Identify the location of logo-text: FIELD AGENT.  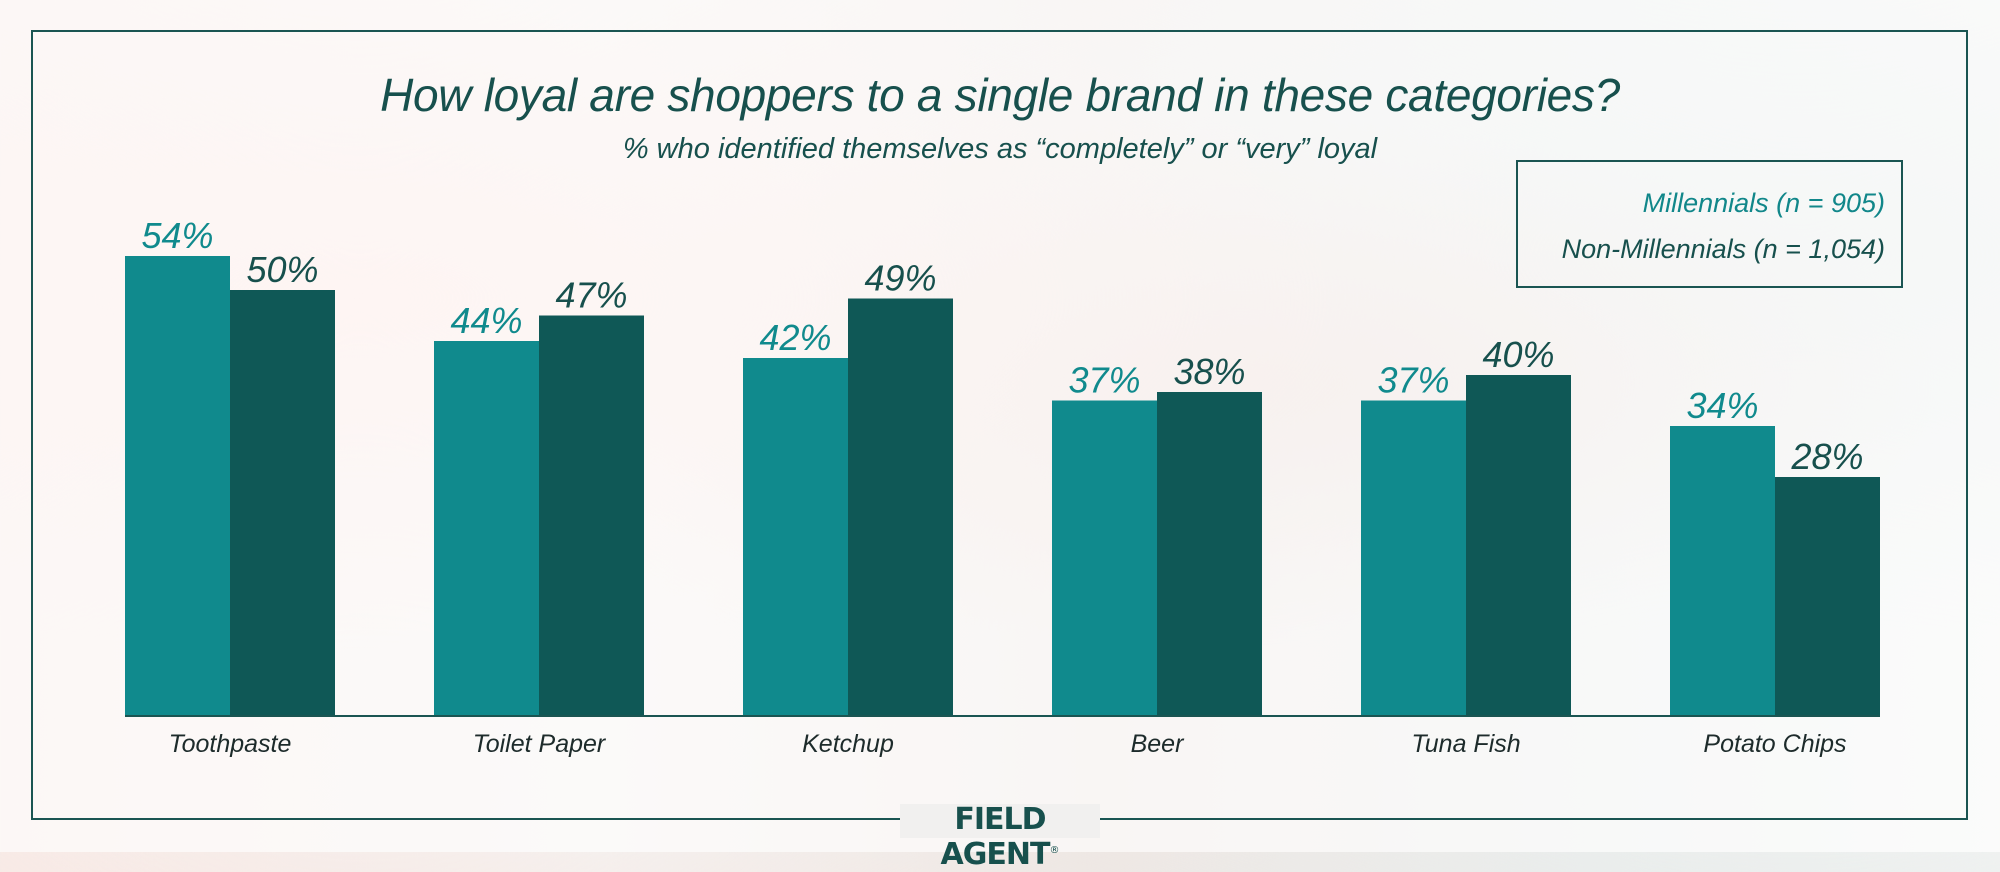
(995, 837).